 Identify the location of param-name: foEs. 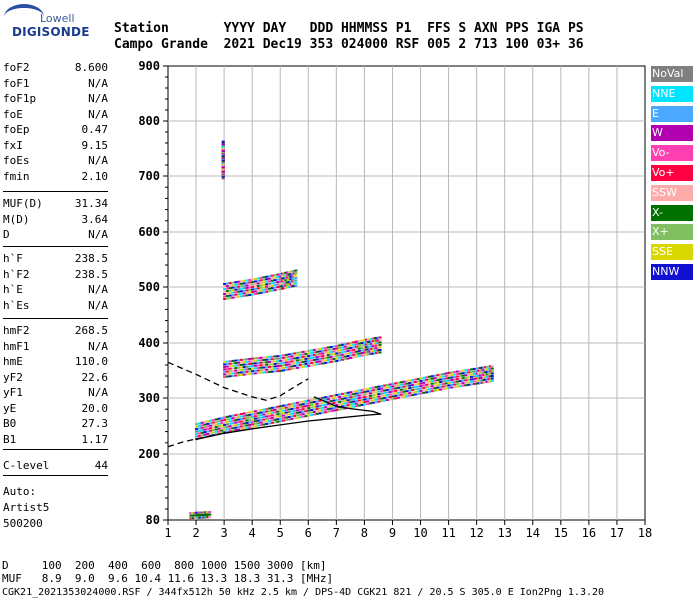
(16, 160).